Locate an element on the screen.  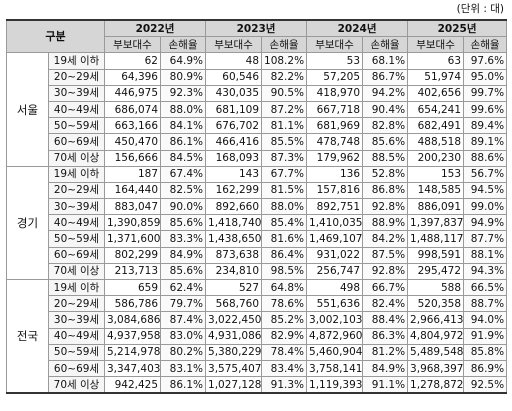
insured-count-cell: 682,491 is located at coordinates (436, 126).